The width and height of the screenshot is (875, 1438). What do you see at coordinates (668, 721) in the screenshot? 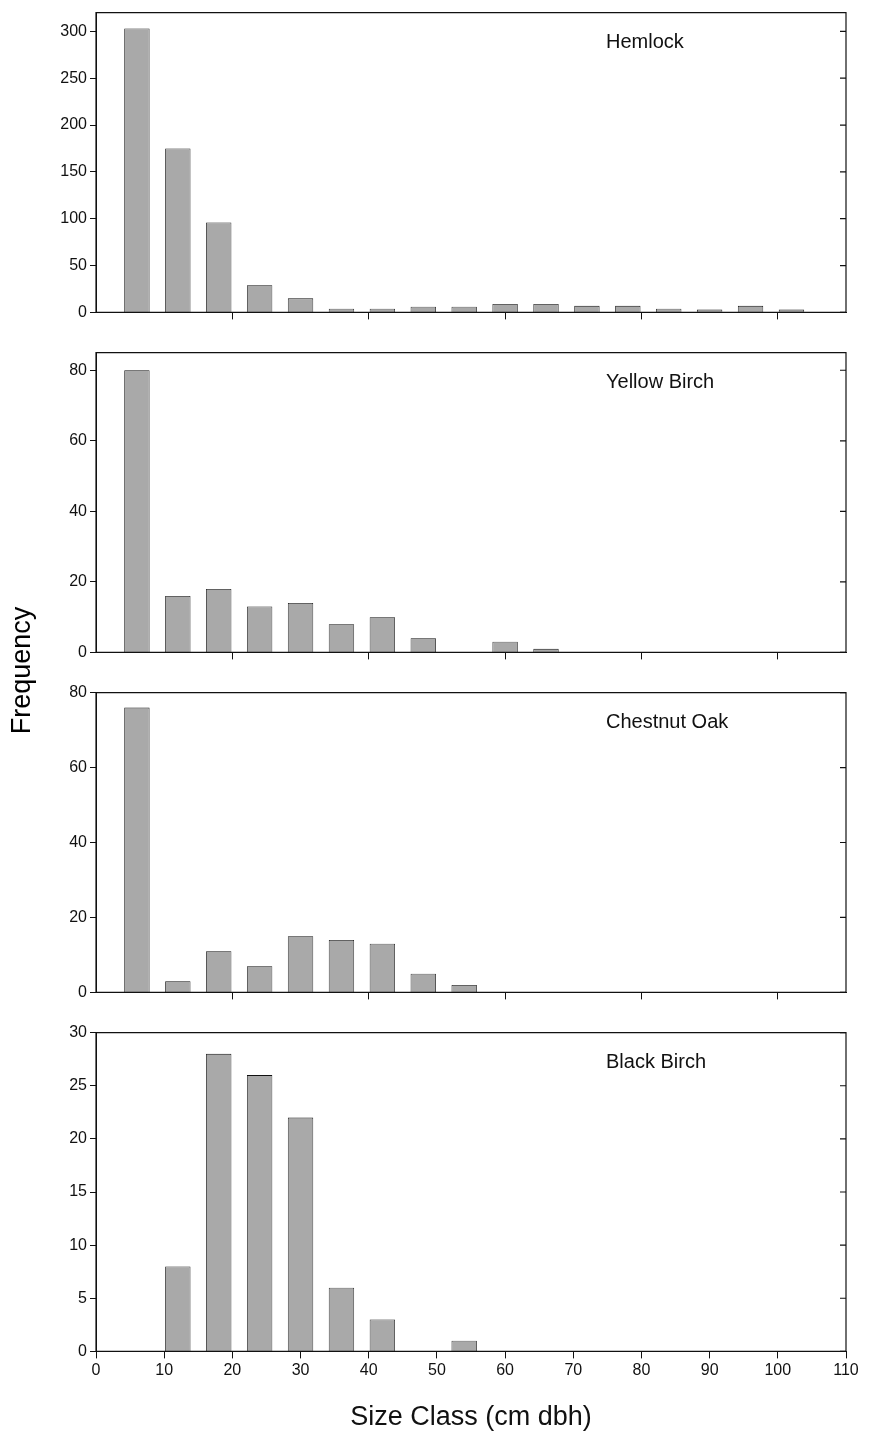
I see `text: Chestnut Oak` at bounding box center [668, 721].